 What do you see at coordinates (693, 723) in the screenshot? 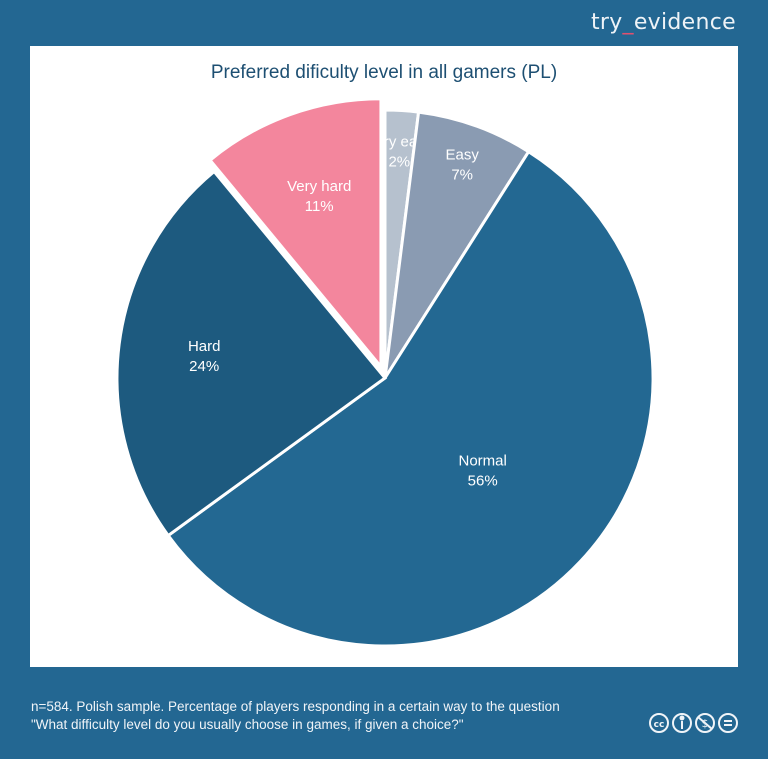
I see `license-badge: cc $` at bounding box center [693, 723].